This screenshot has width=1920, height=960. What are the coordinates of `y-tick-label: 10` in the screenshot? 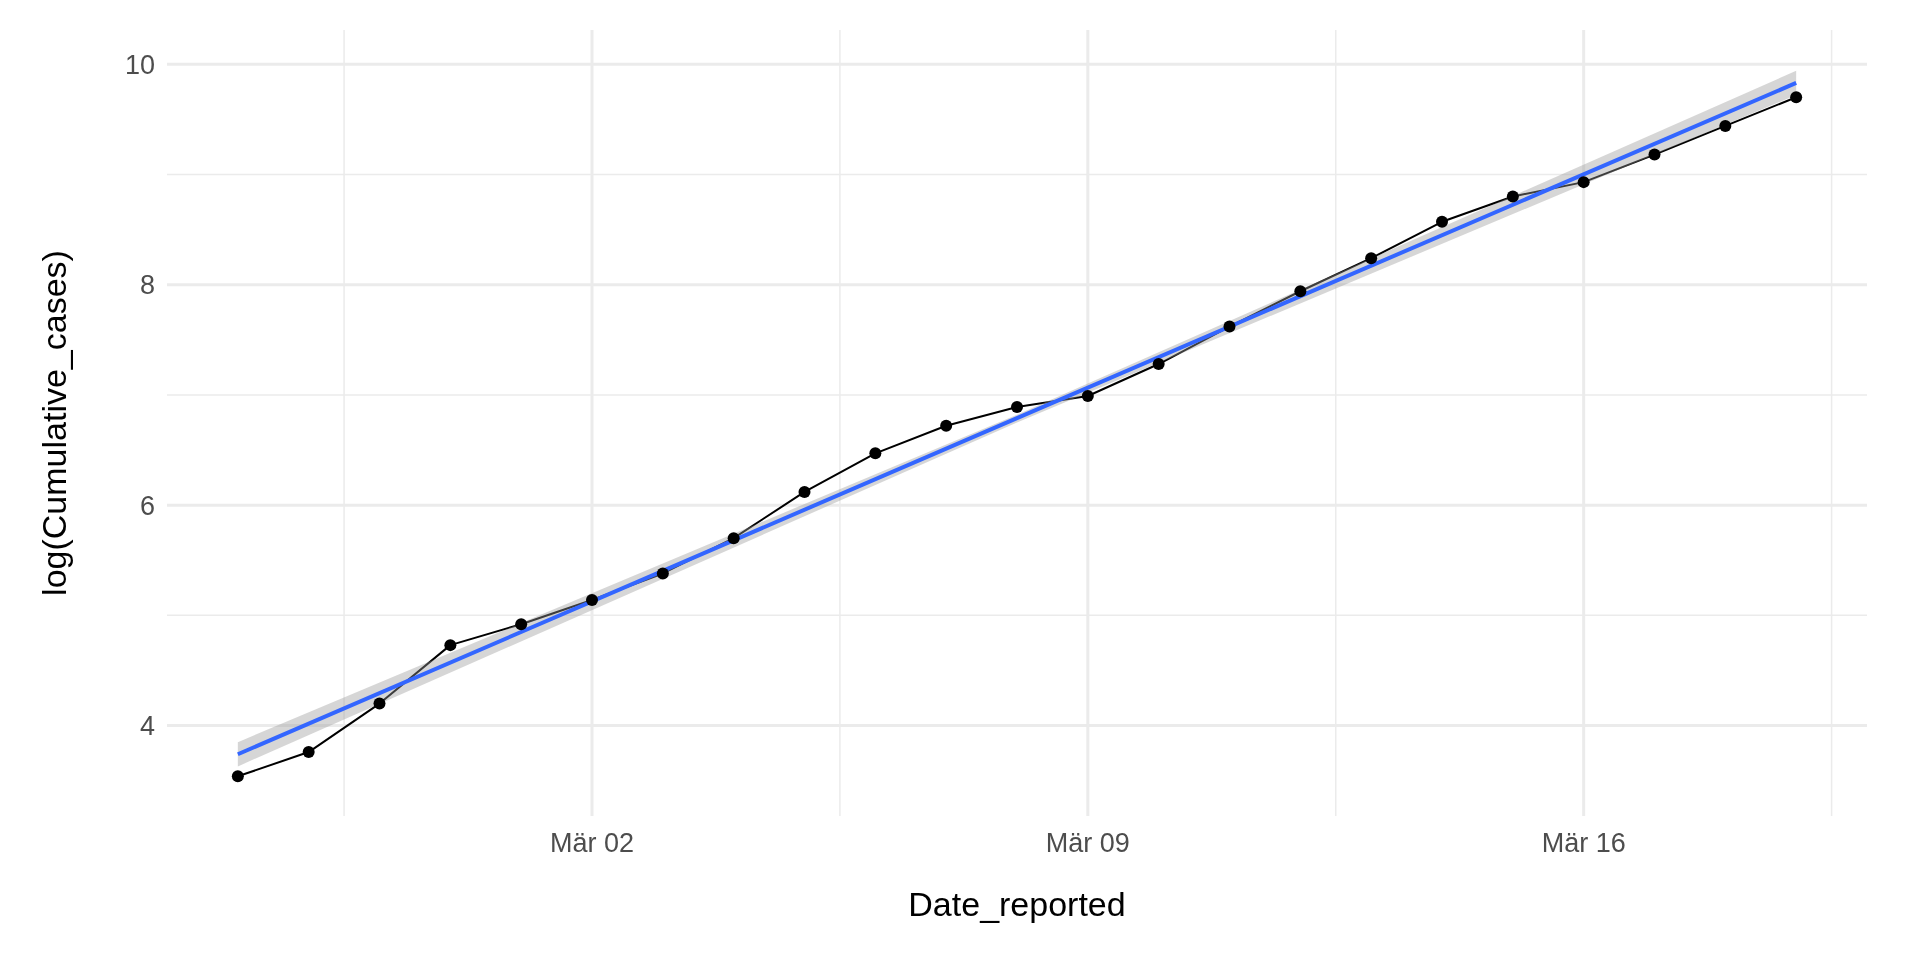 It's located at (139, 64).